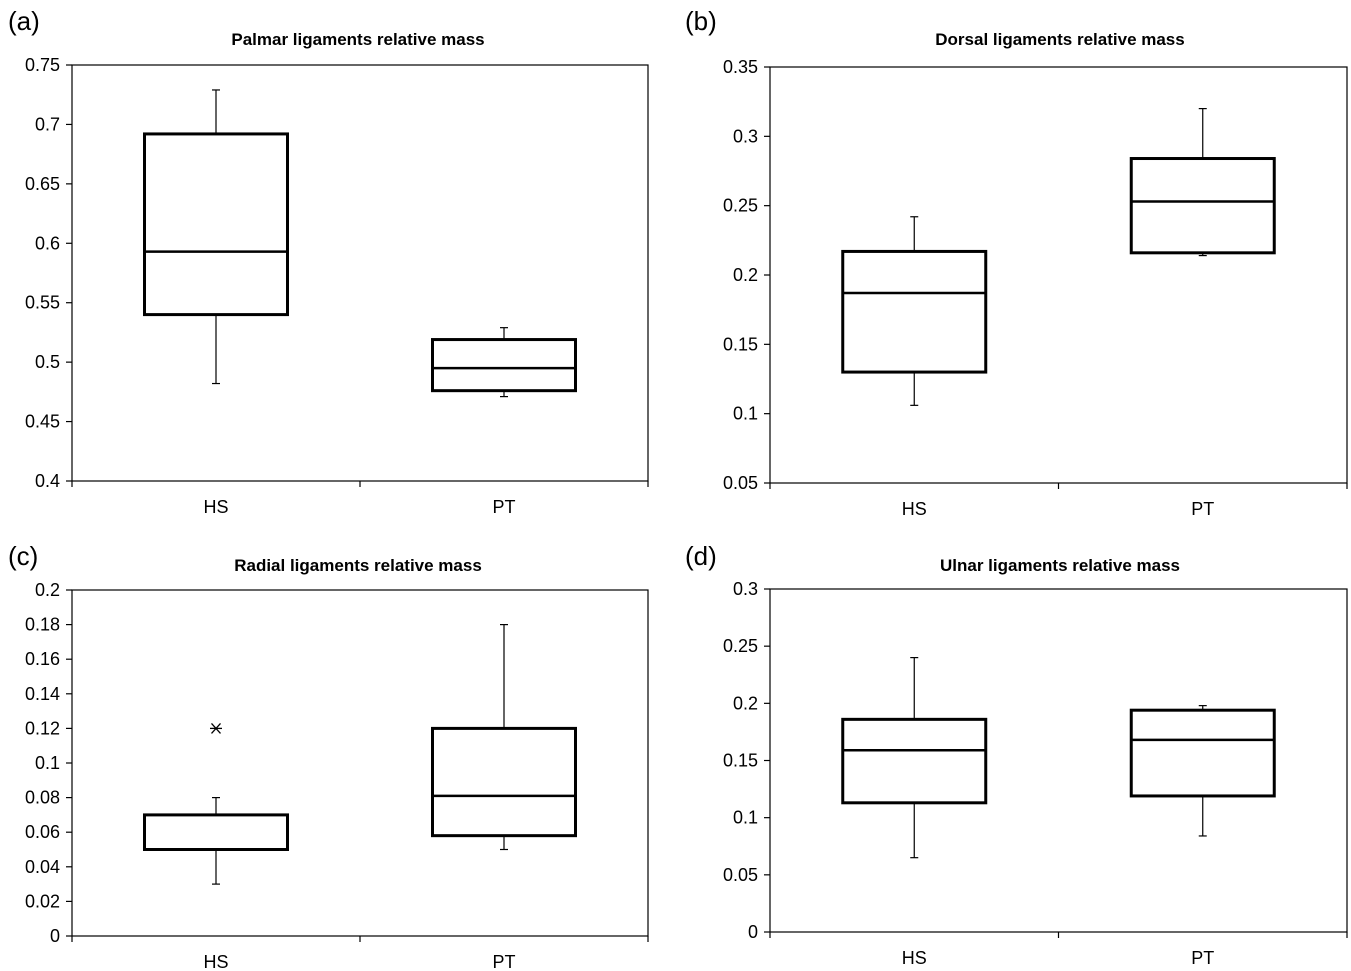  What do you see at coordinates (47, 243) in the screenshot?
I see `y-tick-label: 0.6` at bounding box center [47, 243].